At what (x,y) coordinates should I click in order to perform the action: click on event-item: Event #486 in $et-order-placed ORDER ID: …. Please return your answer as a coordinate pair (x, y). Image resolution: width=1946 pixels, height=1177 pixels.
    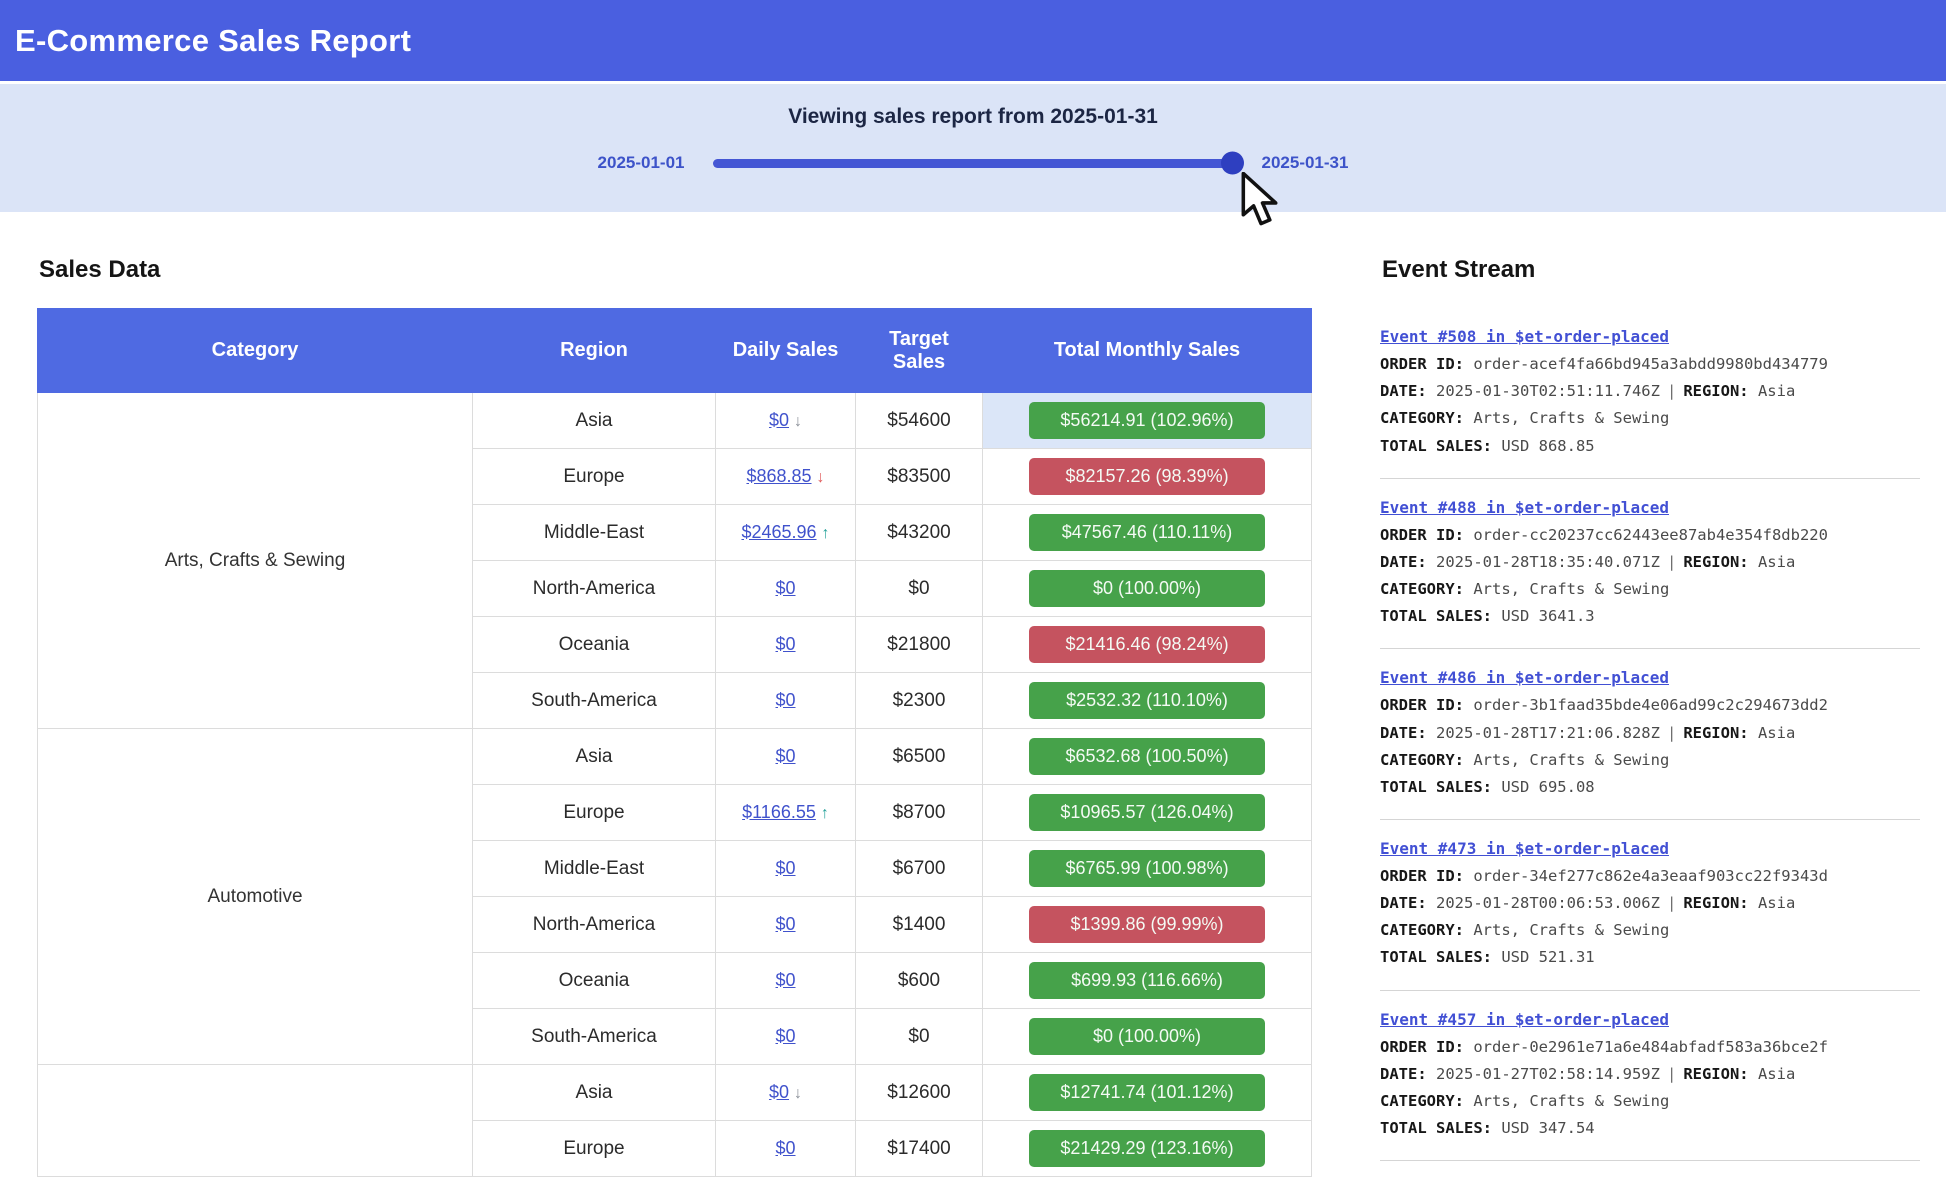
    Looking at the image, I should click on (1650, 734).